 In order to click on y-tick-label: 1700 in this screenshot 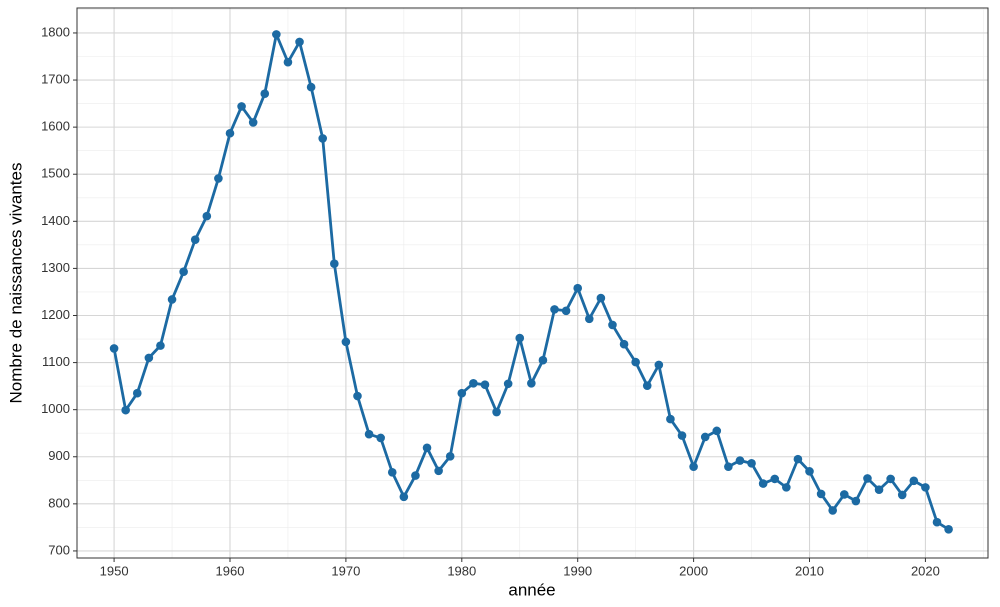, I will do `click(55, 78)`.